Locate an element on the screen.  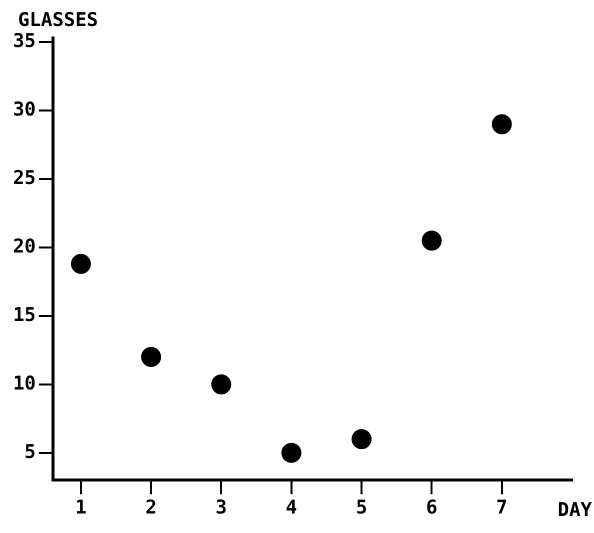
y-tick-label: 10 is located at coordinates (24, 383).